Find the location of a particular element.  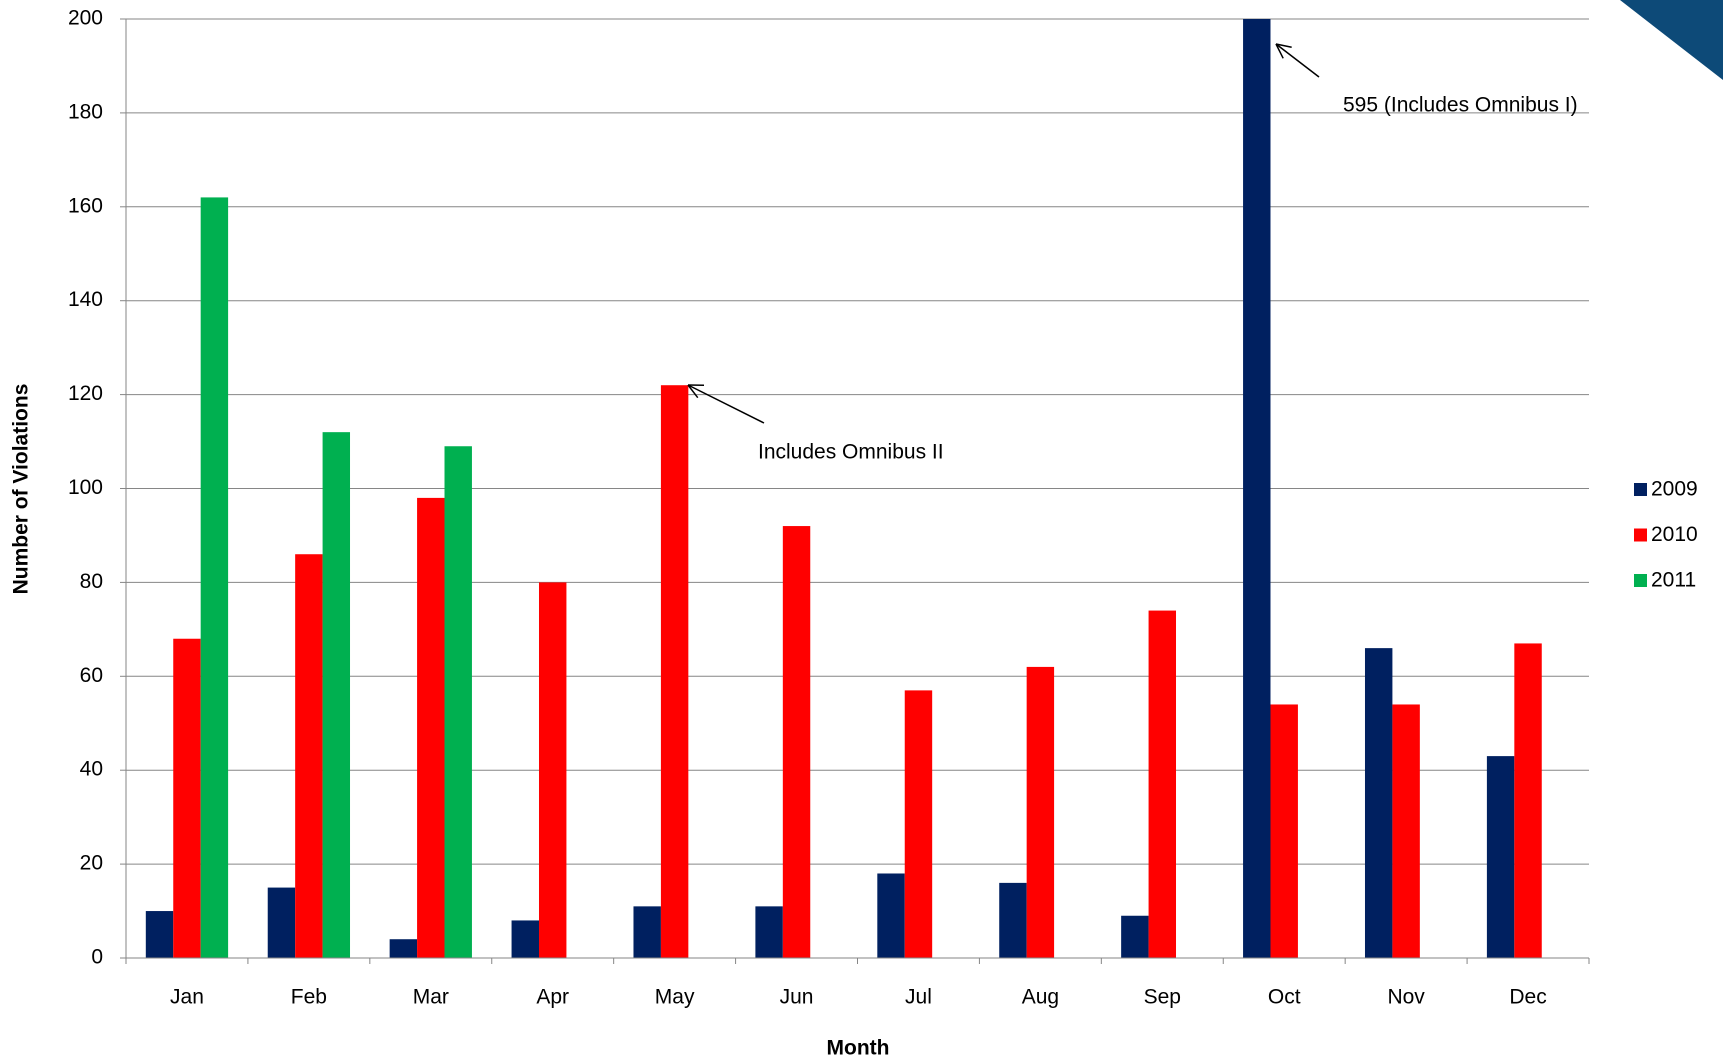

x-tick-label: Sep is located at coordinates (1162, 997).